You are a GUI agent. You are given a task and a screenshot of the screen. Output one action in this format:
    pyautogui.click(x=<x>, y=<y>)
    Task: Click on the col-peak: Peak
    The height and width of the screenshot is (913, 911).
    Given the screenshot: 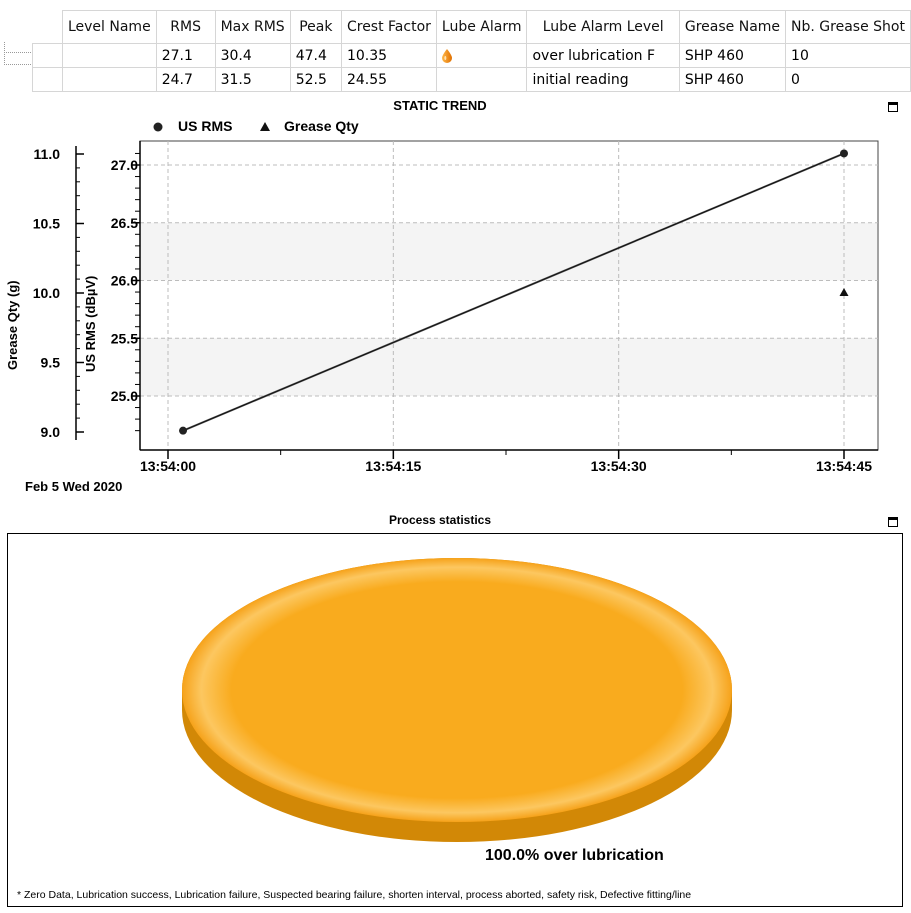 What is the action you would take?
    pyautogui.click(x=315, y=27)
    